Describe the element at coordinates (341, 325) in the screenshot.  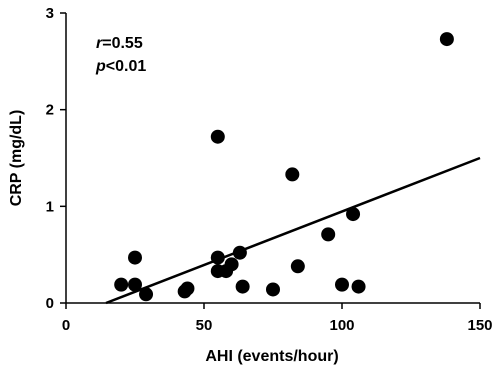
I see `x-tick-label: 100` at that location.